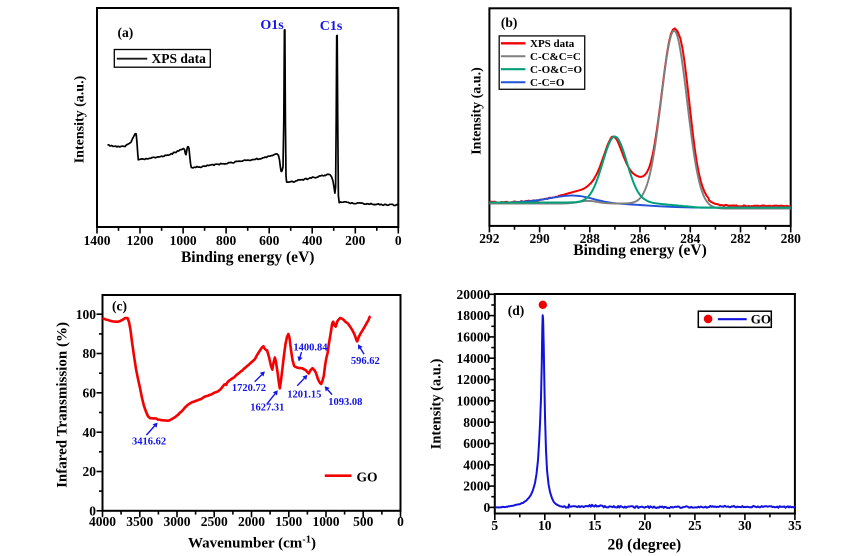 This screenshot has height=556, width=854. What do you see at coordinates (355, 240) in the screenshot?
I see `svg-text: 200` at bounding box center [355, 240].